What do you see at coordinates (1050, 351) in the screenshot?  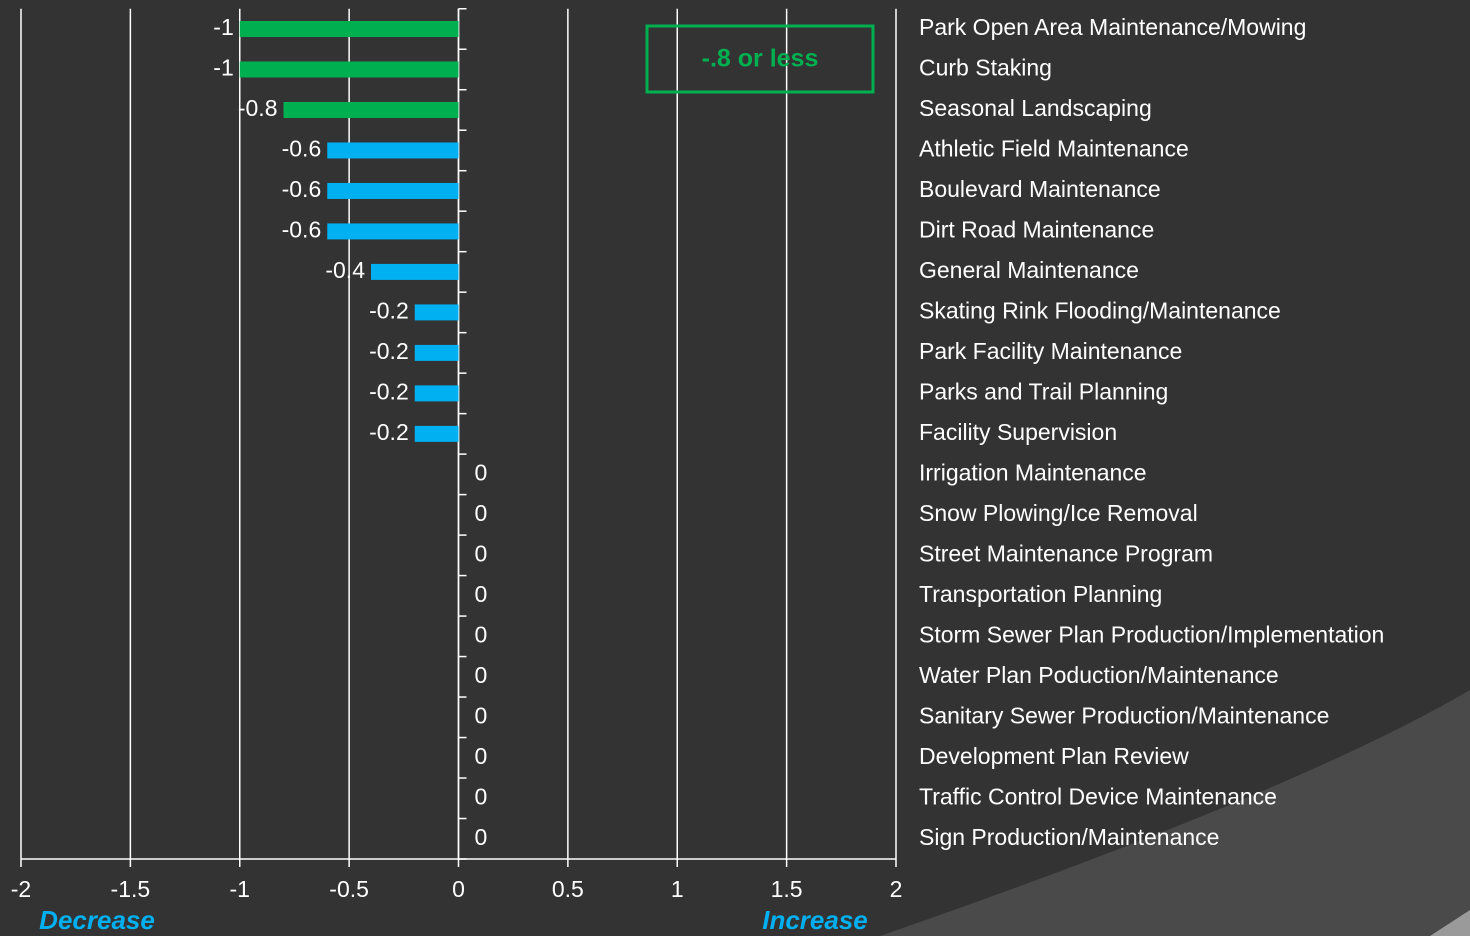 I see `category-label: Park Facility Maintenance` at bounding box center [1050, 351].